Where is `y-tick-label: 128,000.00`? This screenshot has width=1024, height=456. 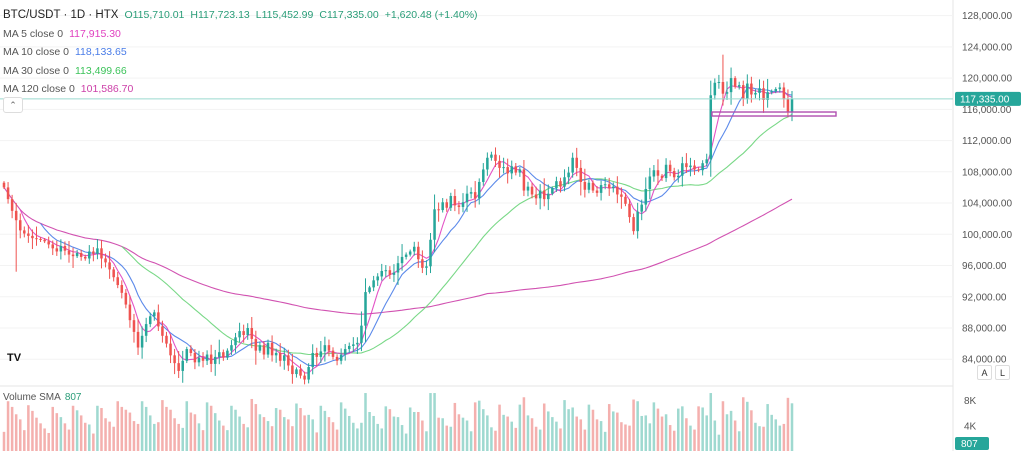 y-tick-label: 128,000.00 is located at coordinates (987, 16).